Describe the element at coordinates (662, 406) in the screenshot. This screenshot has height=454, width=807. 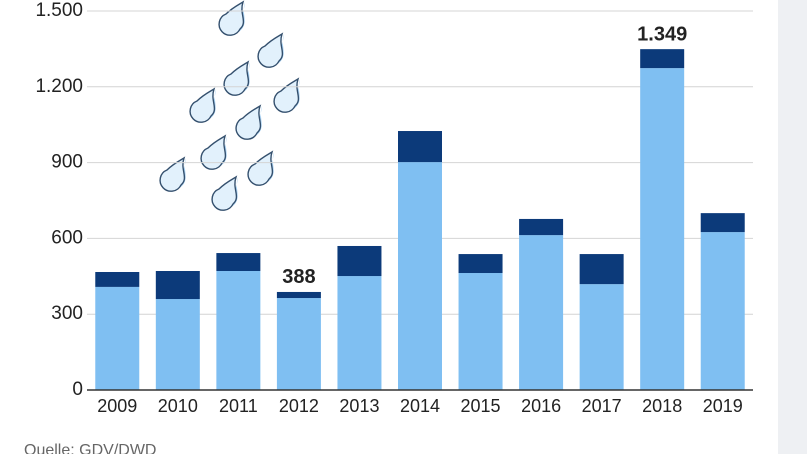
I see `x-tick-label: 2018` at that location.